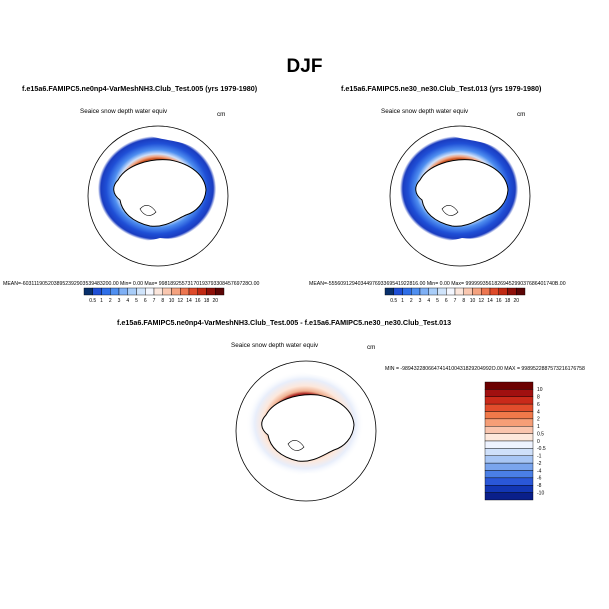 This screenshot has height=609, width=609. Describe the element at coordinates (538, 412) in the screenshot. I see `panel-3-colorbar-tick-label: 4` at that location.